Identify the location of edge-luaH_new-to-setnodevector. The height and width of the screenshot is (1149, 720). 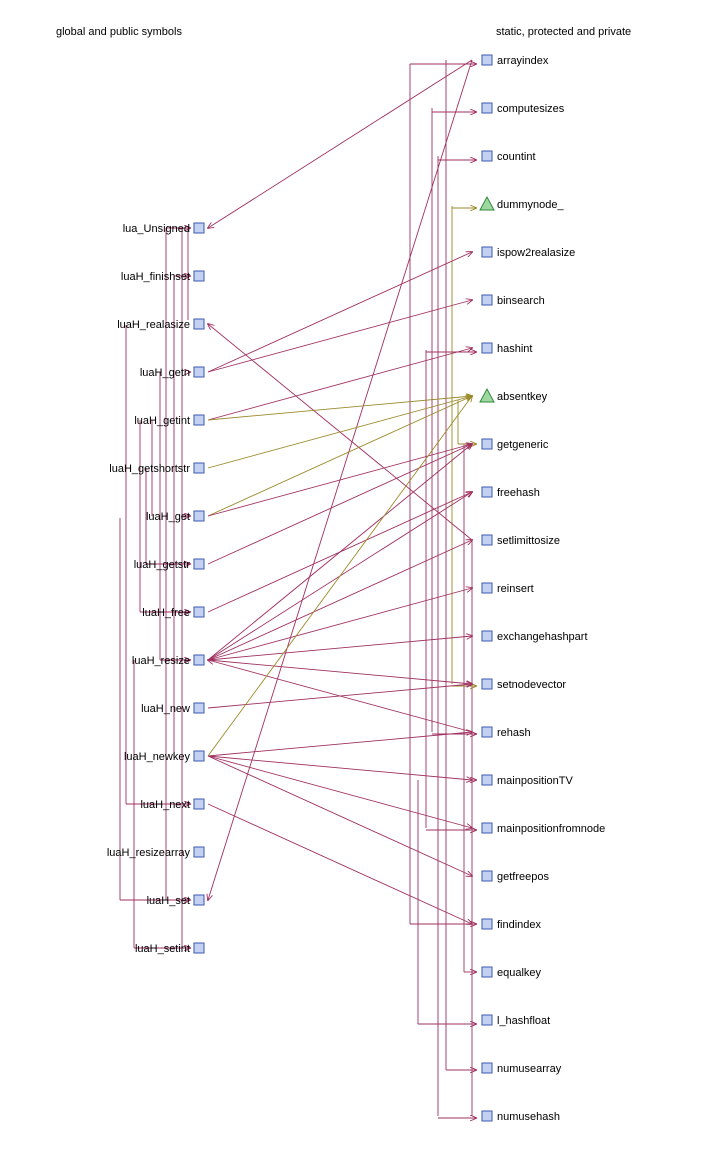
(339, 696).